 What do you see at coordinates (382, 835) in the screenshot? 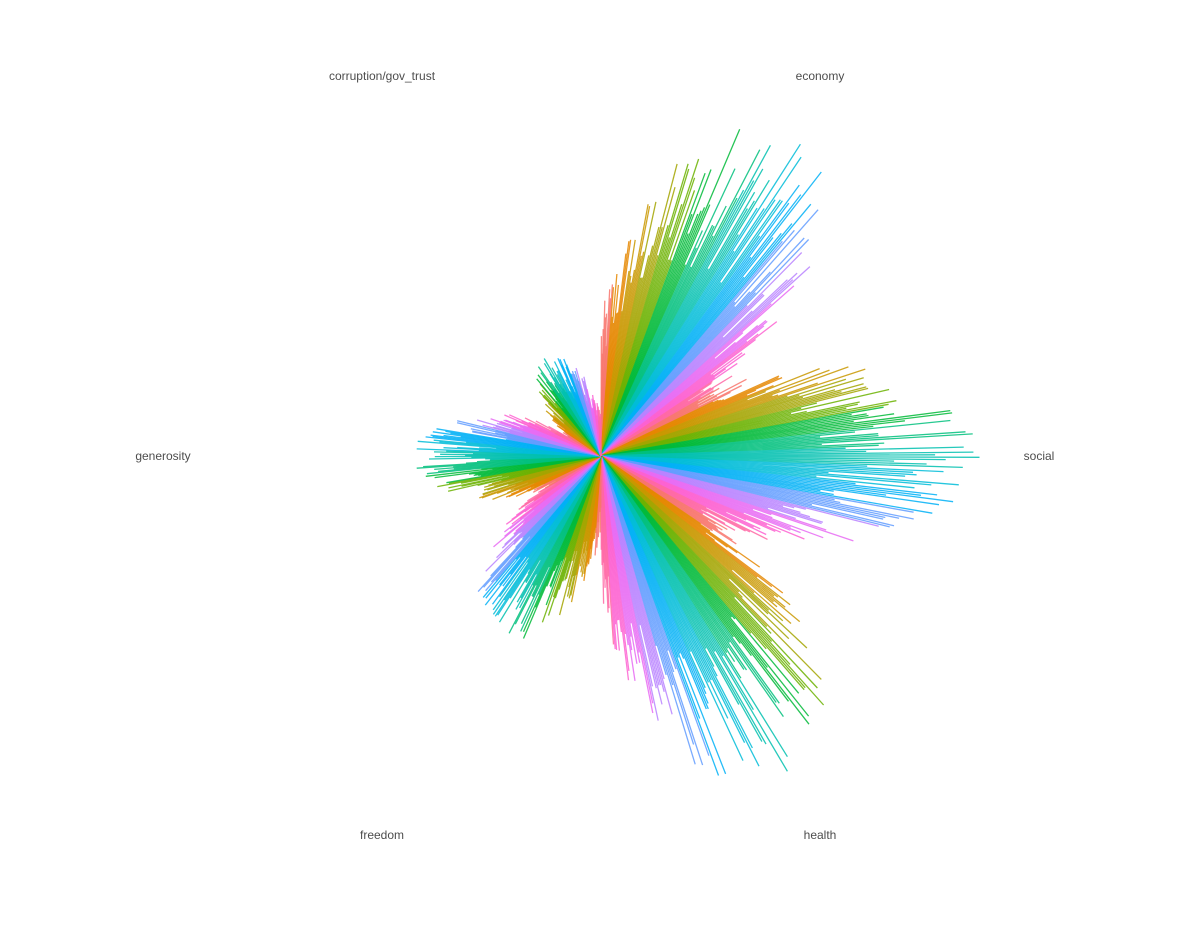
I see `axis-label-freedom: freedom` at bounding box center [382, 835].